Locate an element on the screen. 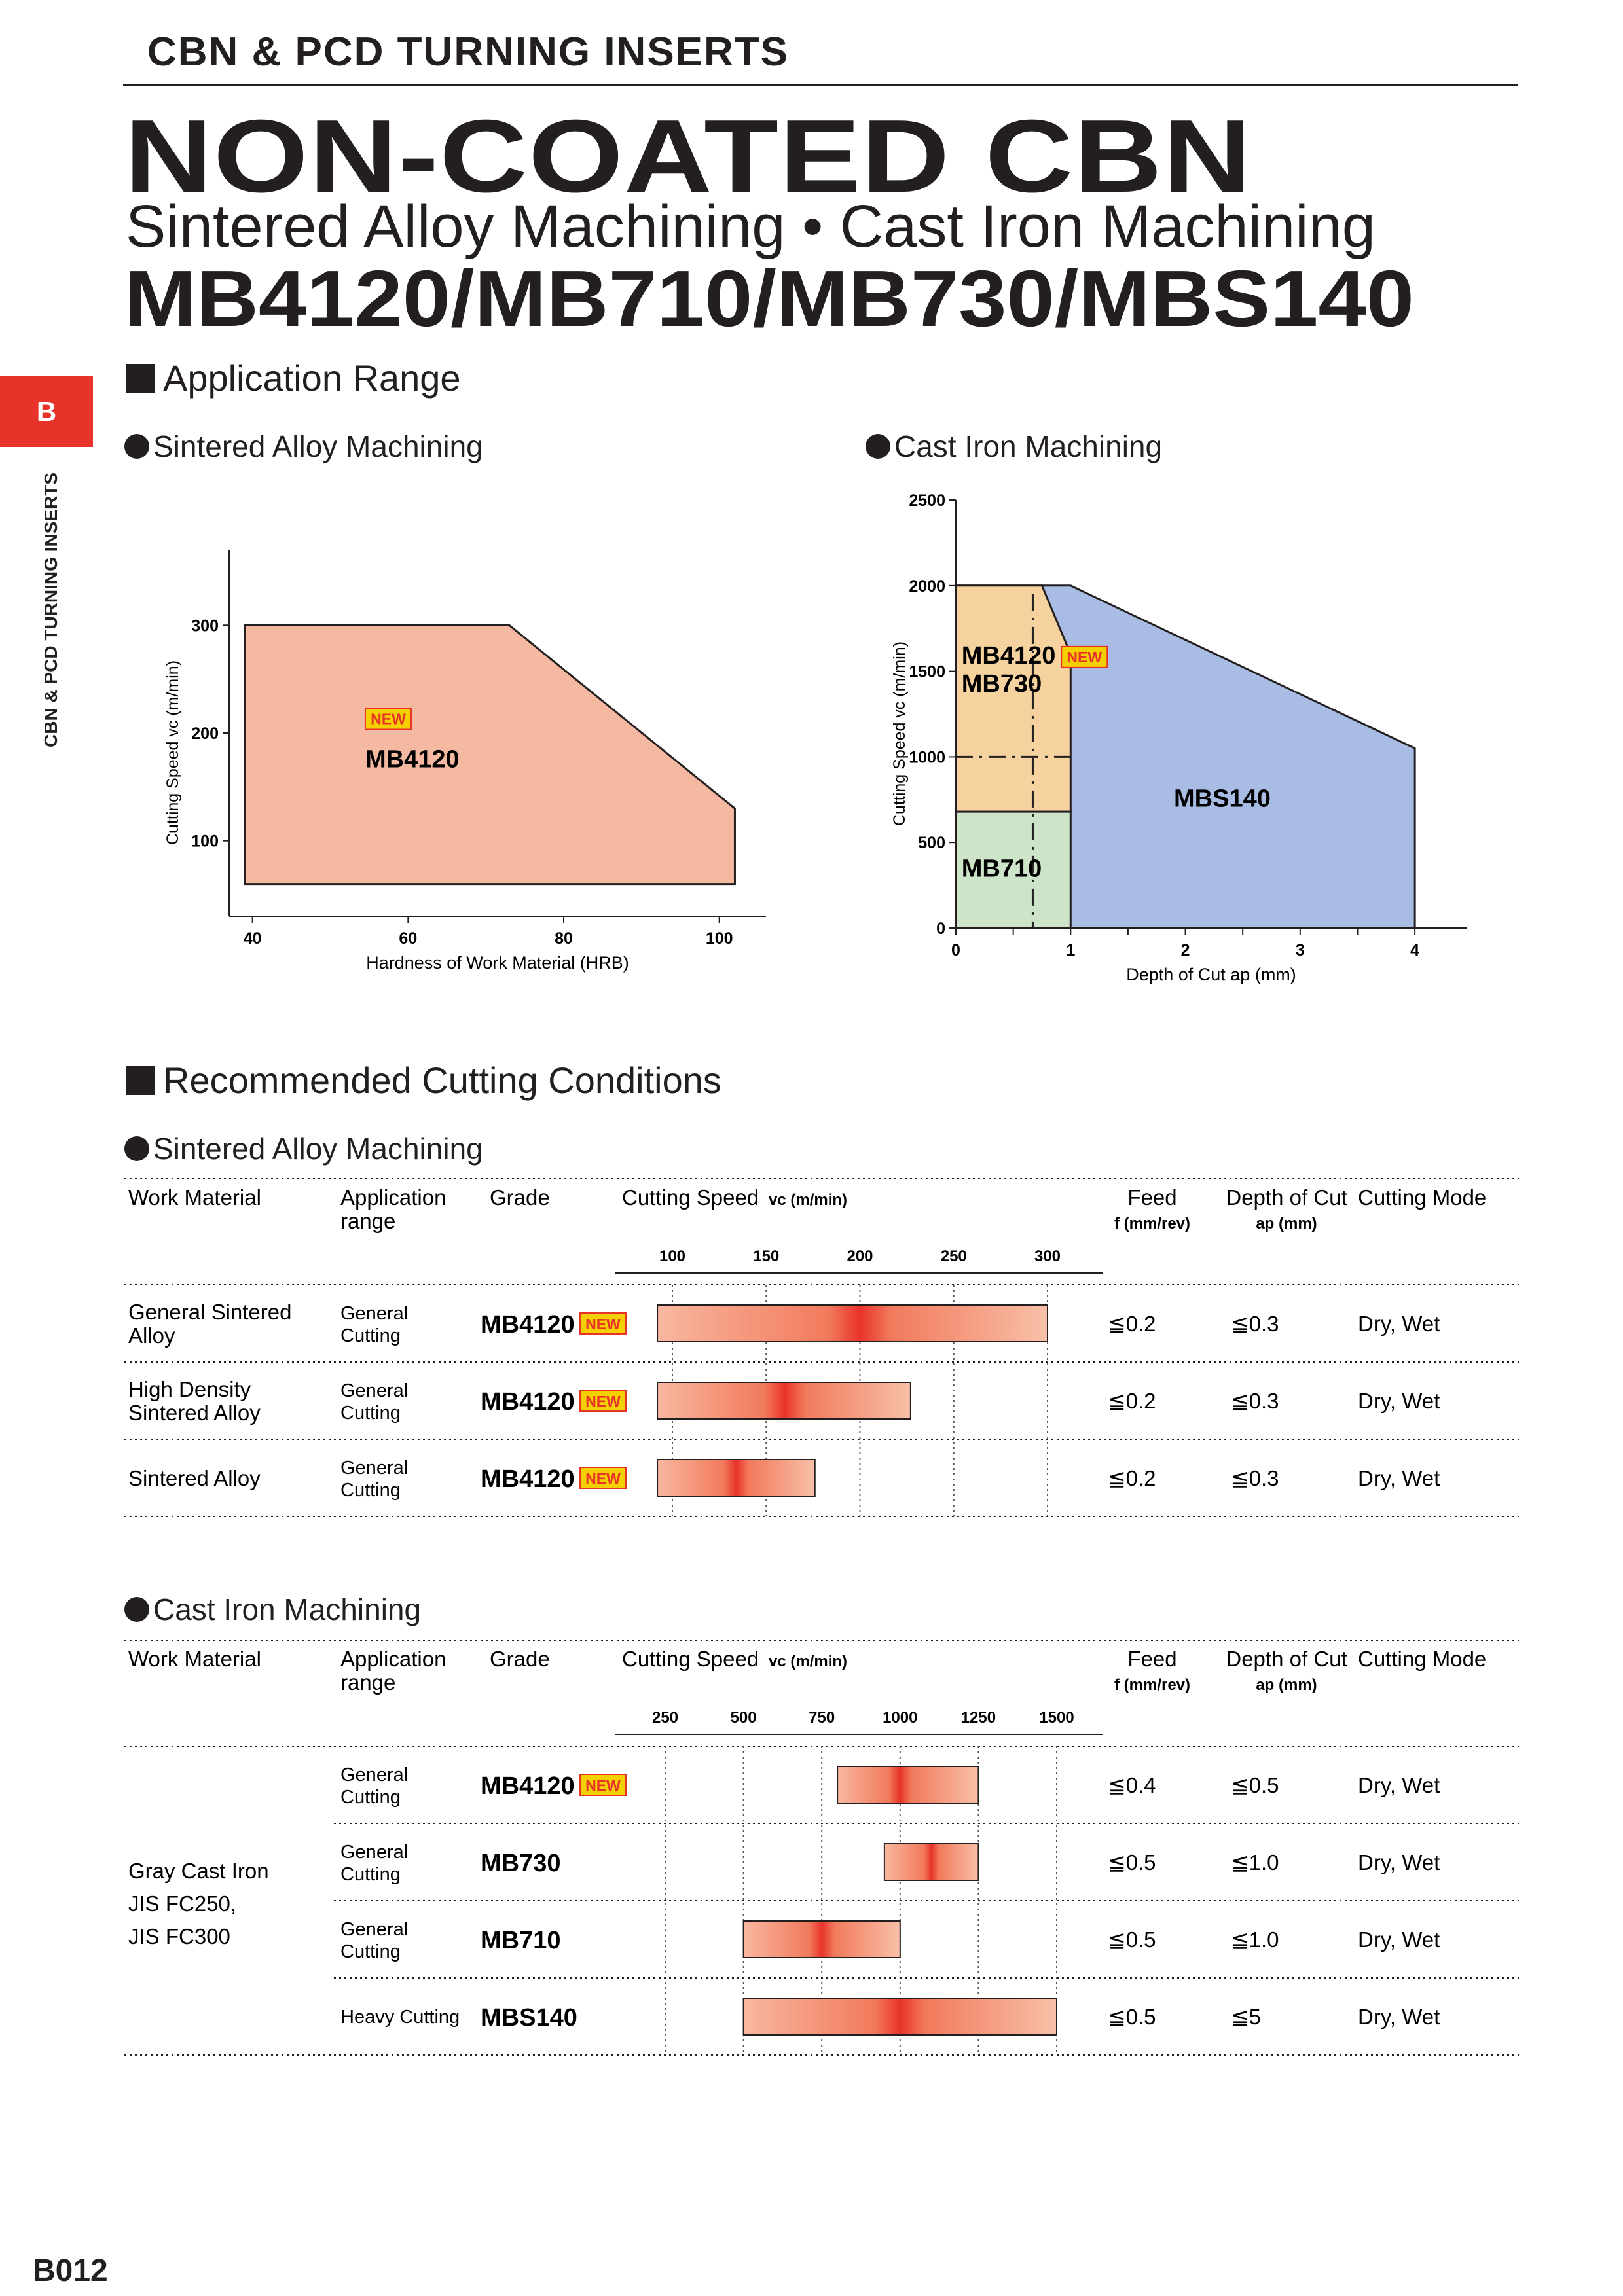  section-tab: B is located at coordinates (46, 411).